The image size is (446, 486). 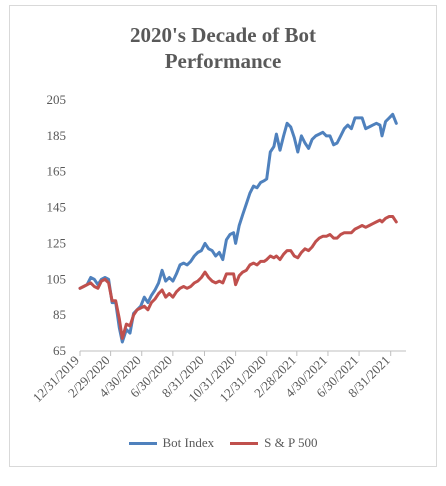 I want to click on chart-legend: Bot Index S & P 500, so click(x=223, y=443).